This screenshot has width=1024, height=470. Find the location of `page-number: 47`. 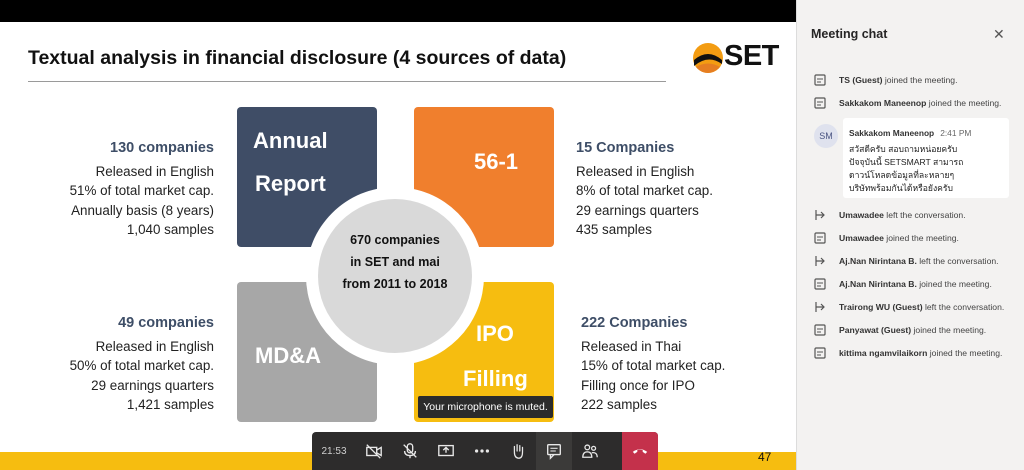

page-number: 47 is located at coordinates (765, 457).